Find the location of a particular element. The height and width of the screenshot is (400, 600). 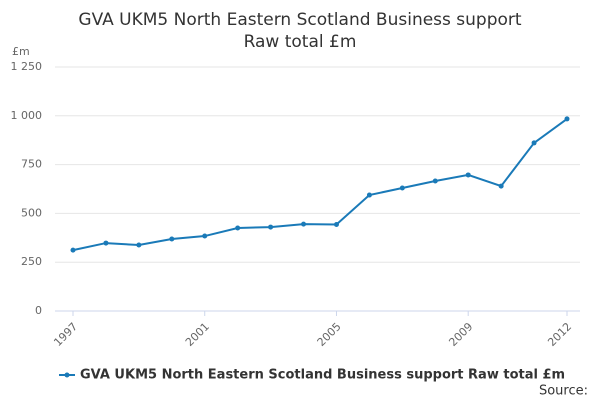

chart-title: Raw total £m is located at coordinates (300, 42).